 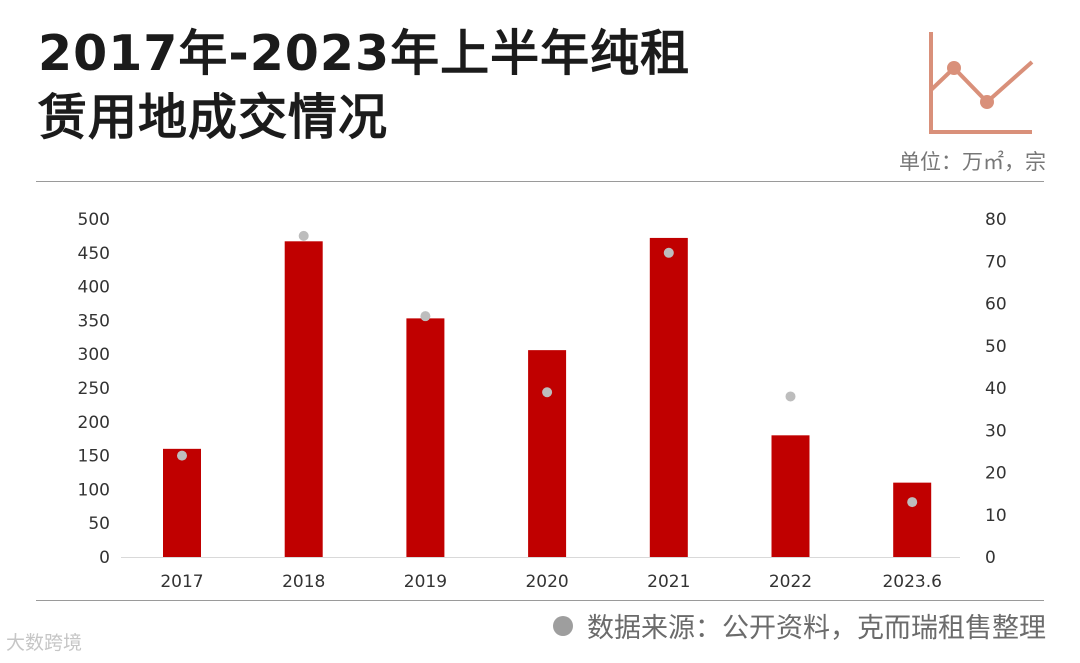 What do you see at coordinates (996, 220) in the screenshot?
I see `right-y-tick-label: 80` at bounding box center [996, 220].